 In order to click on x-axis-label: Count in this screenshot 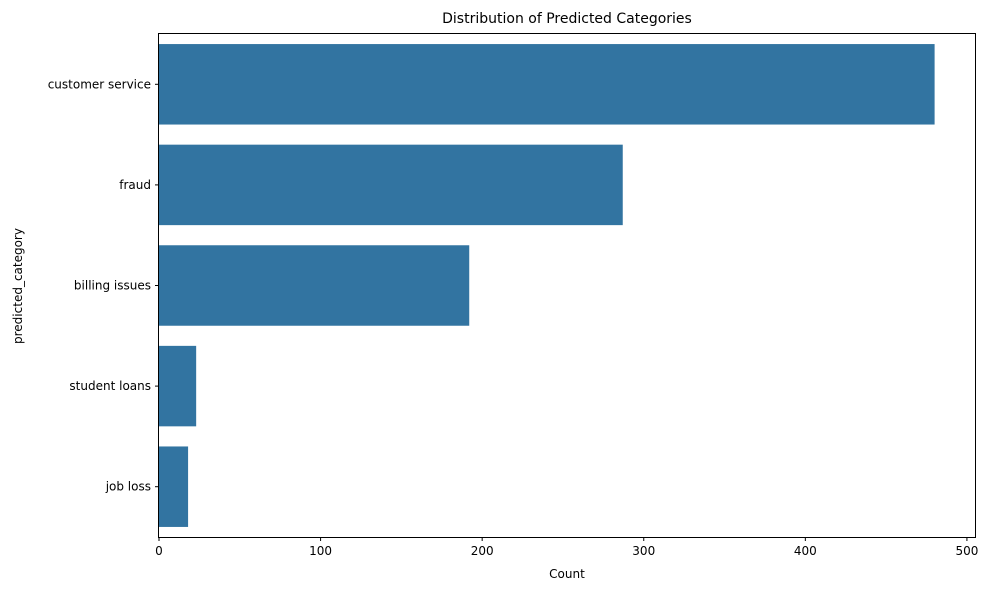, I will do `click(567, 574)`.